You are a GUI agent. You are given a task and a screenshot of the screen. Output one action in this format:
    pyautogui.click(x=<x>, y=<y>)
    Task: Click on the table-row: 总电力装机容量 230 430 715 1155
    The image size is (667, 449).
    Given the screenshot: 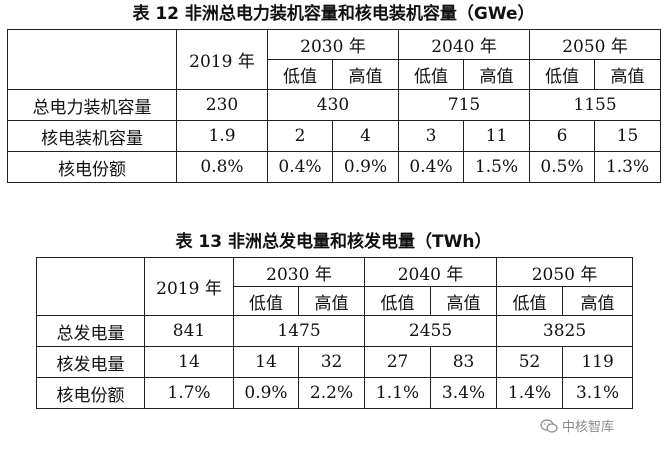 What is the action you would take?
    pyautogui.click(x=334, y=105)
    